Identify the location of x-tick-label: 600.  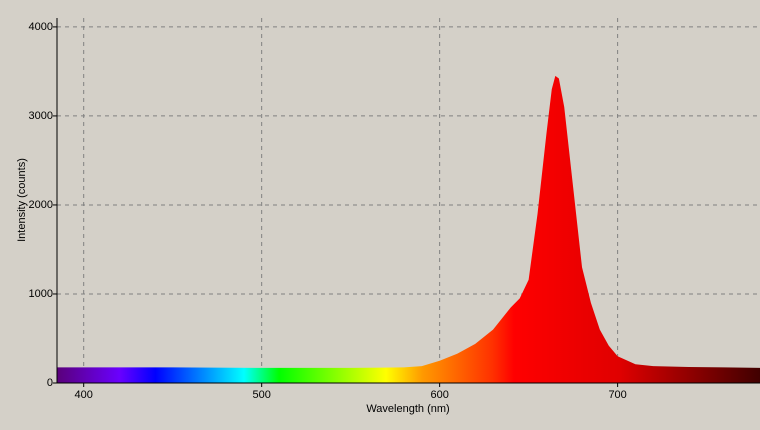
(439, 395).